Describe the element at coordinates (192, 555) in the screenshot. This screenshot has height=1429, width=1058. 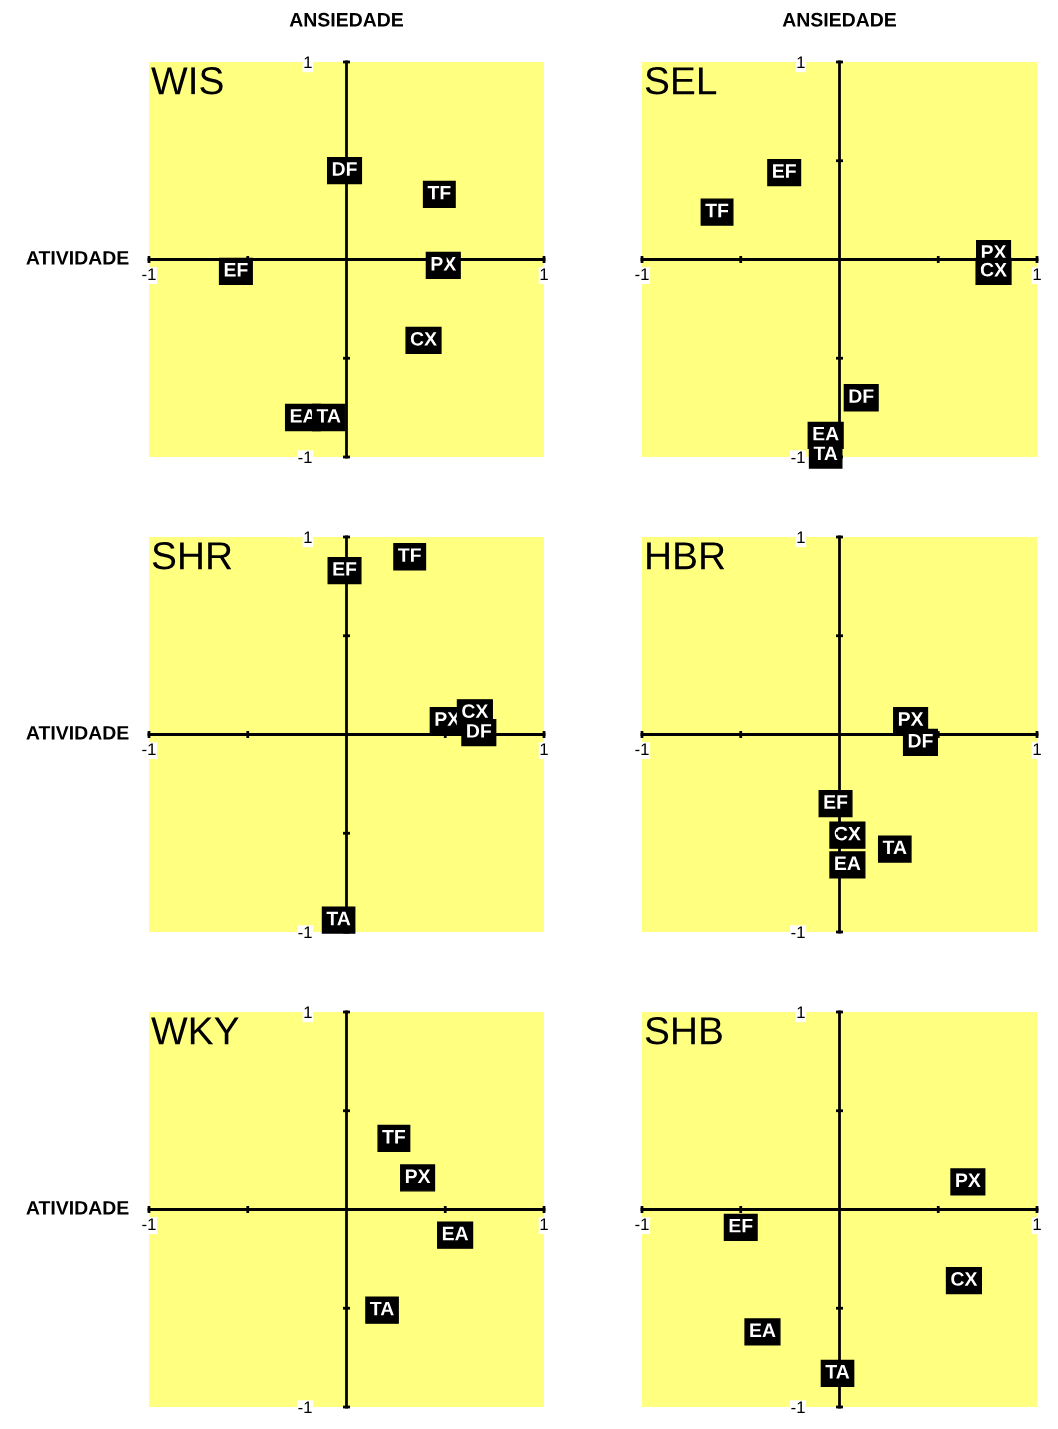
I see `chart-title: SHR` at that location.